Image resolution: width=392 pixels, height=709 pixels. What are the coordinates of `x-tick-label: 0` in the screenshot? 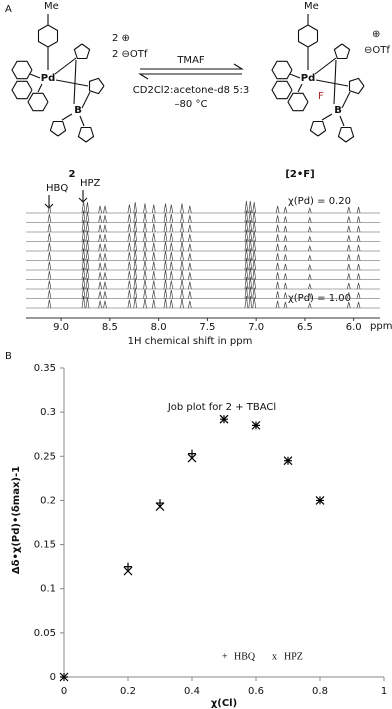 It's located at (64, 691).